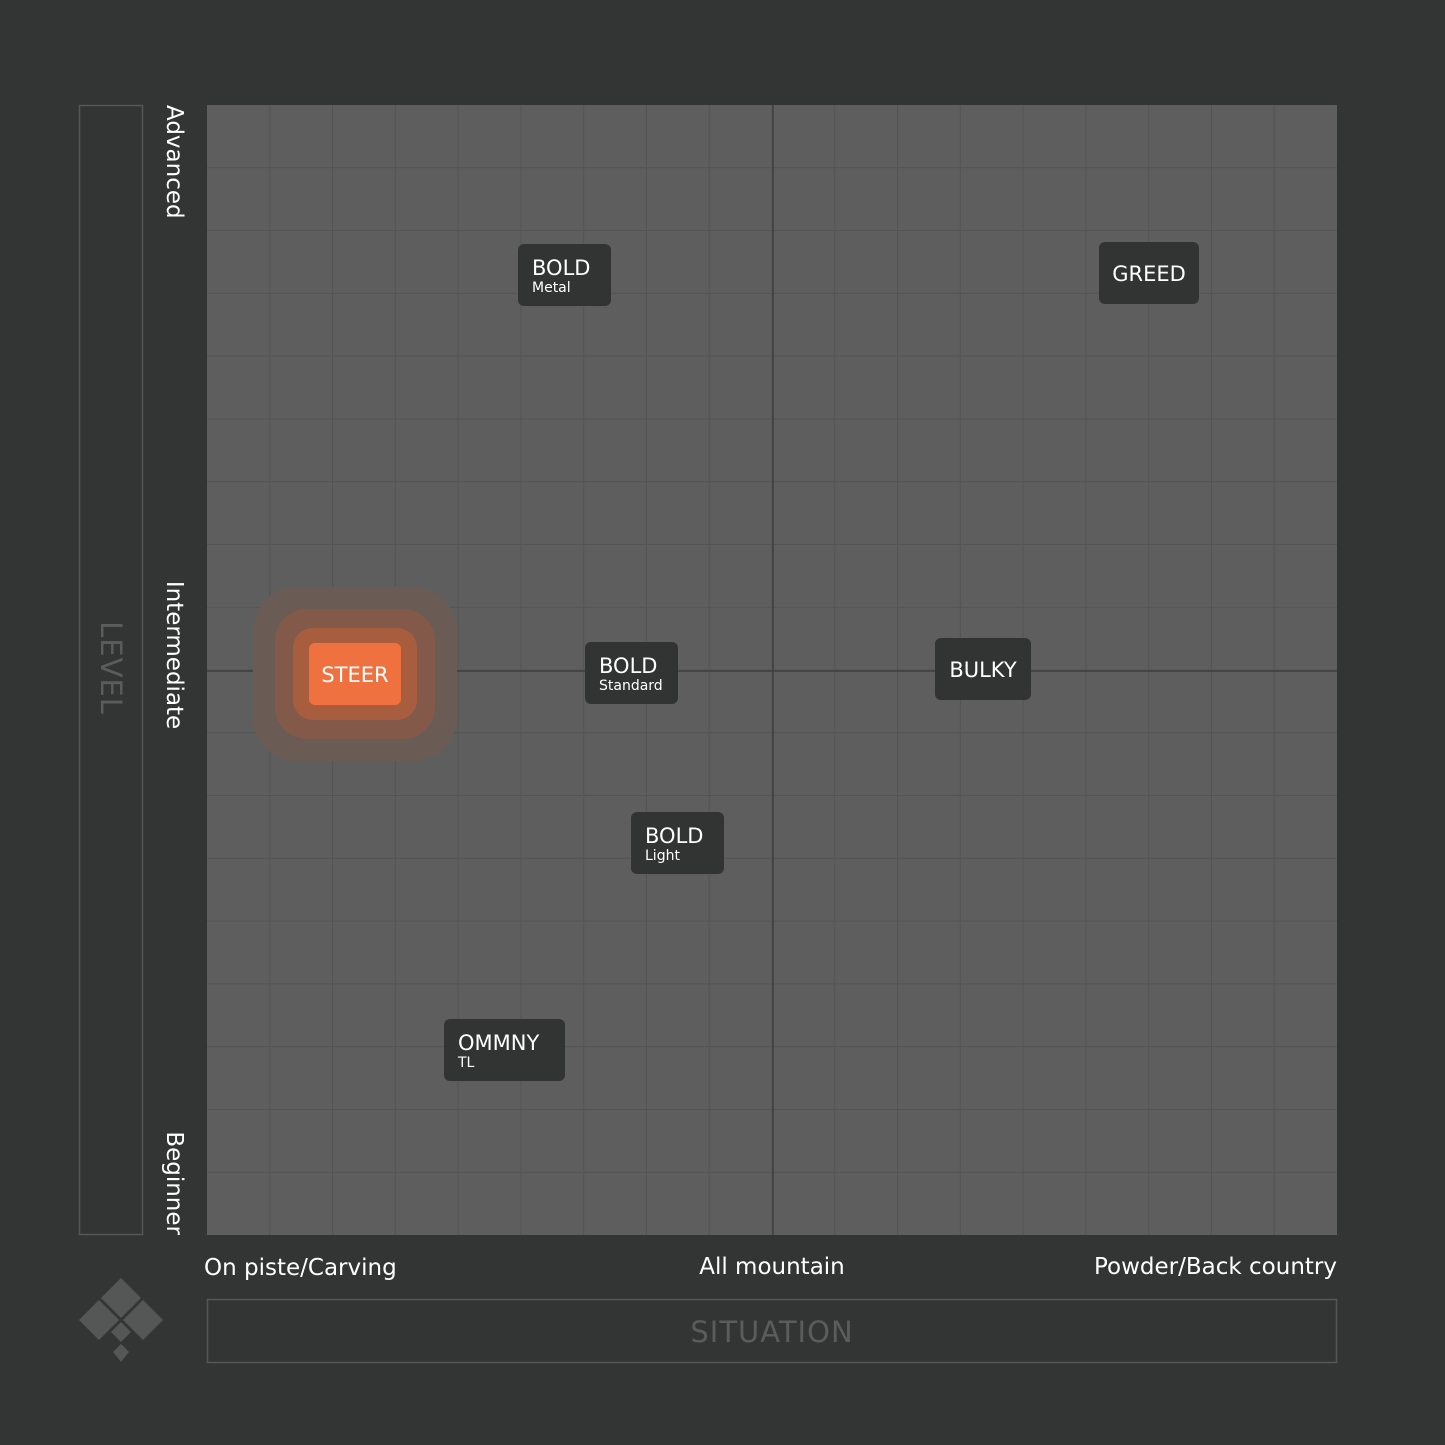 The height and width of the screenshot is (1445, 1445). Describe the element at coordinates (466, 1063) in the screenshot. I see `node-subtitle: TL` at that location.